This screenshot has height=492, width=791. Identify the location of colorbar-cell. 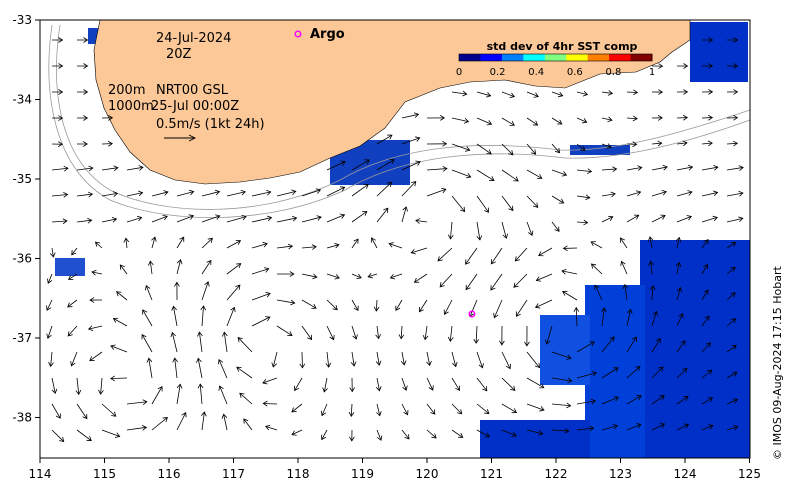
(577, 57).